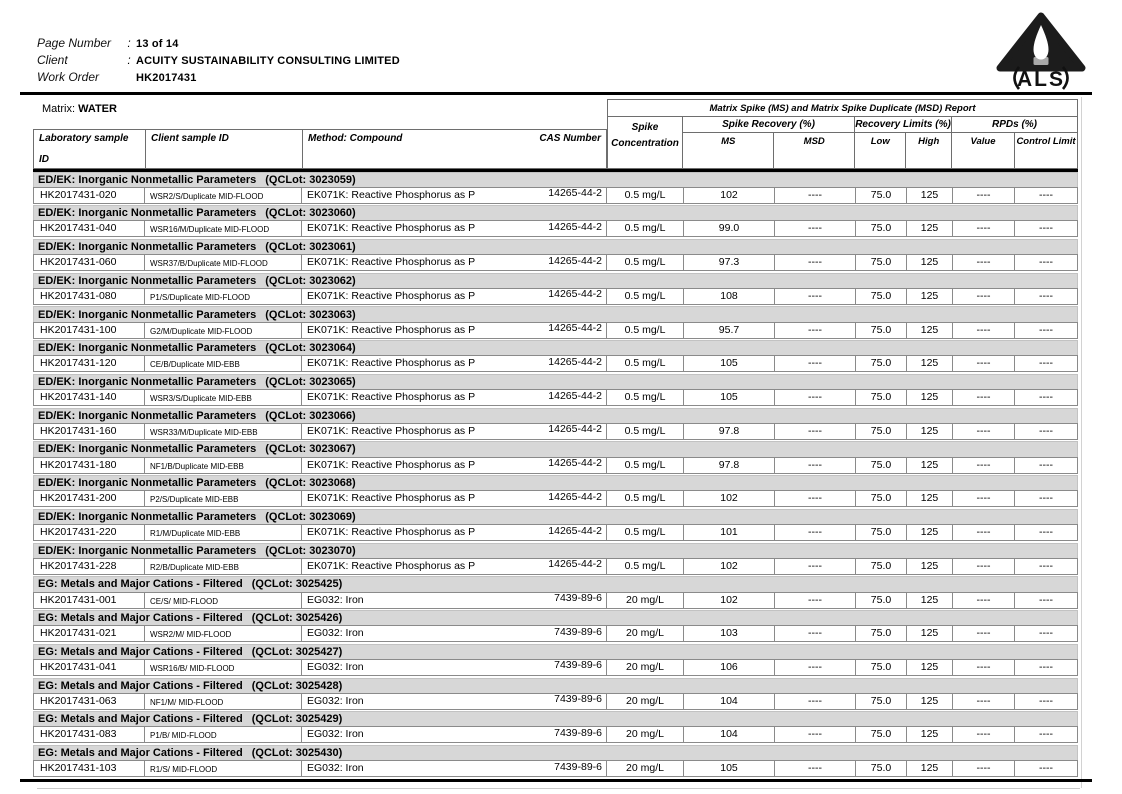 This screenshot has height=794, width=1122. What do you see at coordinates (1046, 599) in the screenshot?
I see `rpd-control-limit-cell: ----` at bounding box center [1046, 599].